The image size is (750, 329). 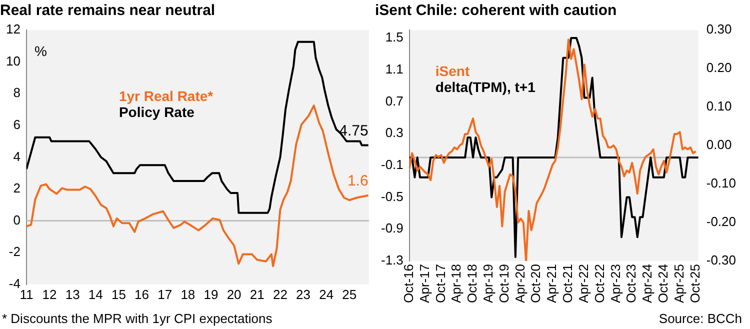 What do you see at coordinates (49, 294) in the screenshot?
I see `x-tick-label: 12` at bounding box center [49, 294].